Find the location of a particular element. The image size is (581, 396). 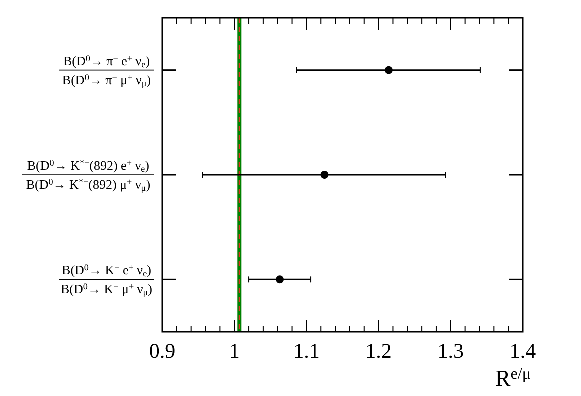

x-tick-label: 1.2 is located at coordinates (379, 351).